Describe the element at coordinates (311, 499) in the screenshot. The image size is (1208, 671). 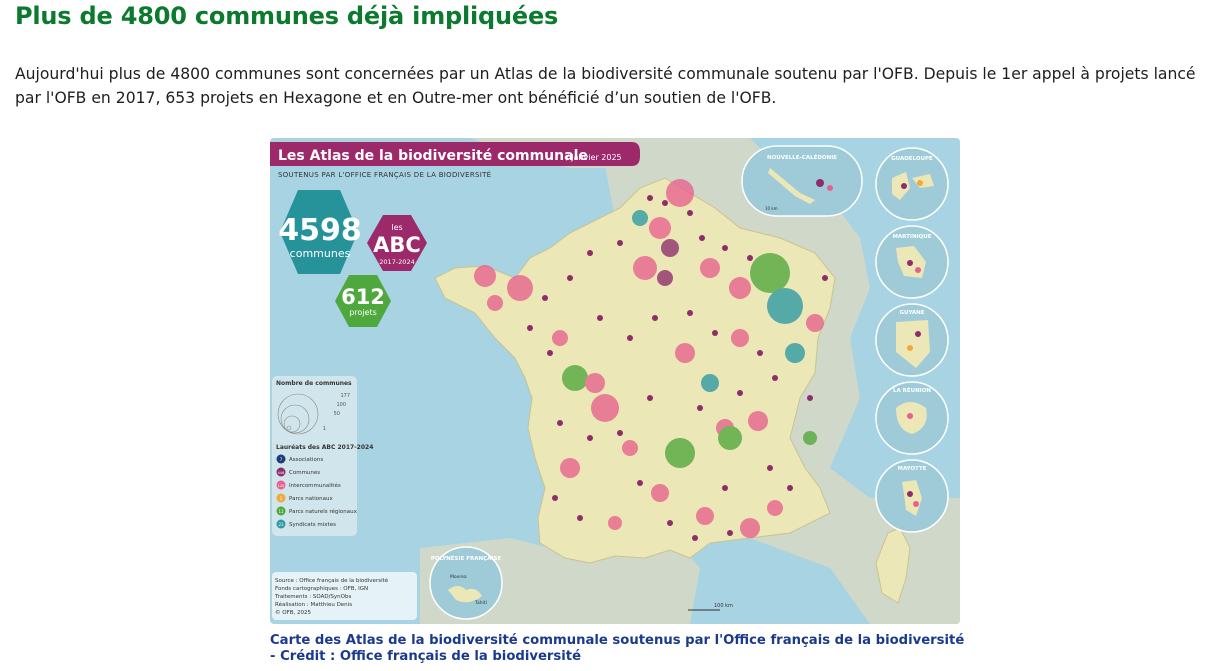
I see `svg-text: Parcs nationaux` at that location.